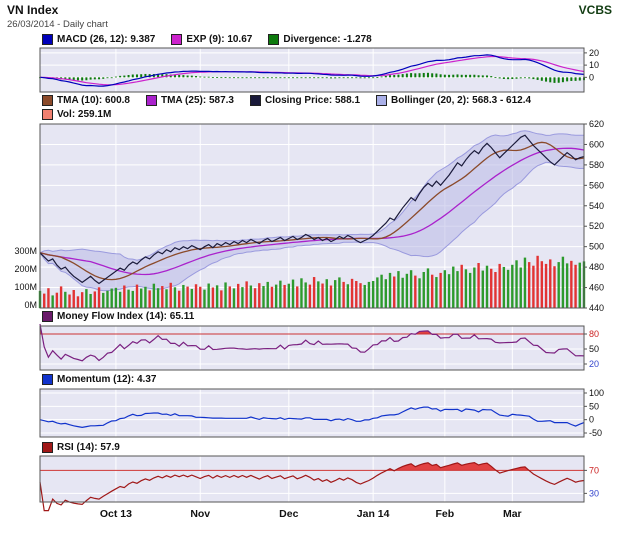 The height and width of the screenshot is (535, 620). I want to click on chart-subtitle: 26/03/2014 - Daily chart, so click(57, 24).